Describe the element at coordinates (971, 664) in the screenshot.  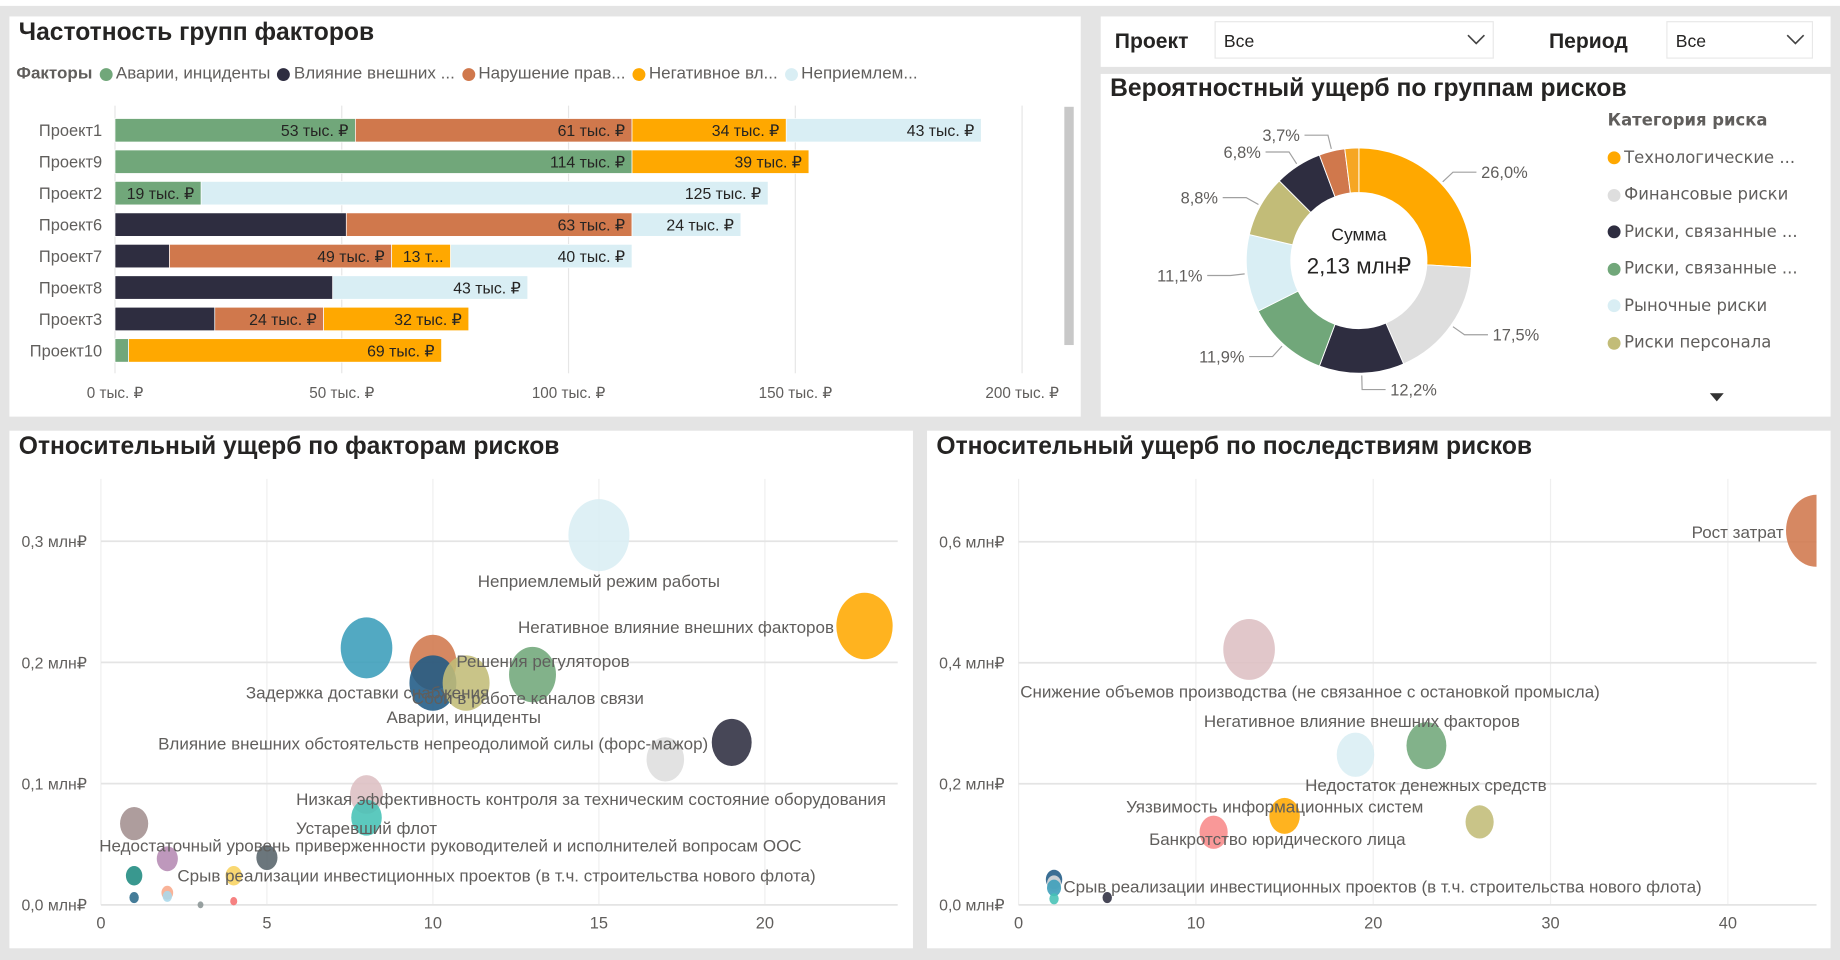
I see `y-tick-label: 0,4 млн₽` at that location.